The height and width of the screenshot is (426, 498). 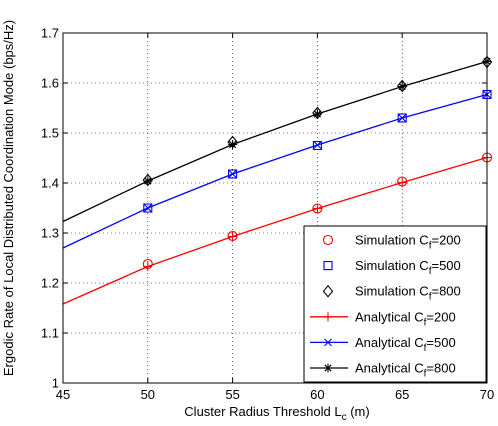 What do you see at coordinates (50, 83) in the screenshot?
I see `y-tick-label: 1.6` at bounding box center [50, 83].